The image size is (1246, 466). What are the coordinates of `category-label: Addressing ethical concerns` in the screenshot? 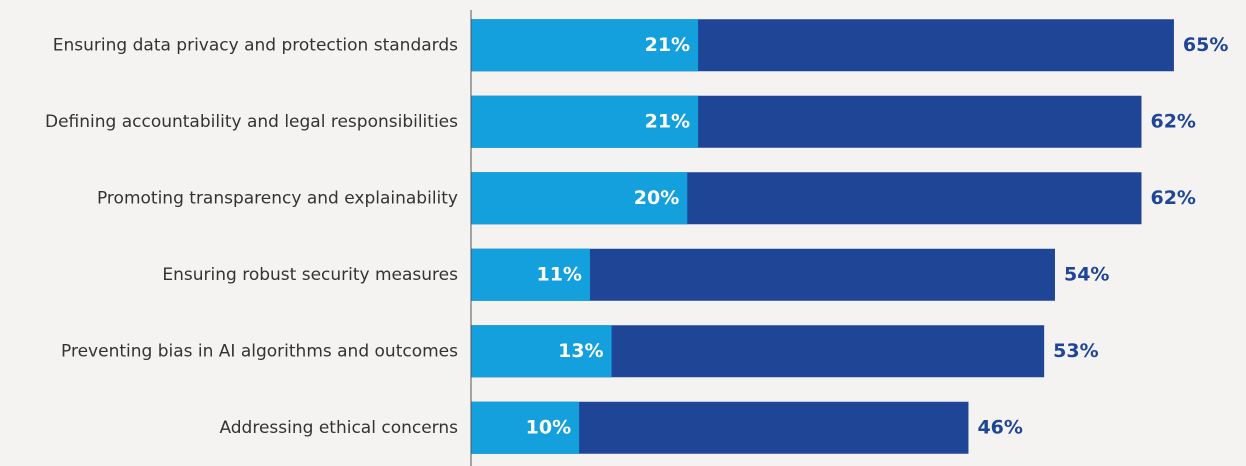 It's located at (338, 428).